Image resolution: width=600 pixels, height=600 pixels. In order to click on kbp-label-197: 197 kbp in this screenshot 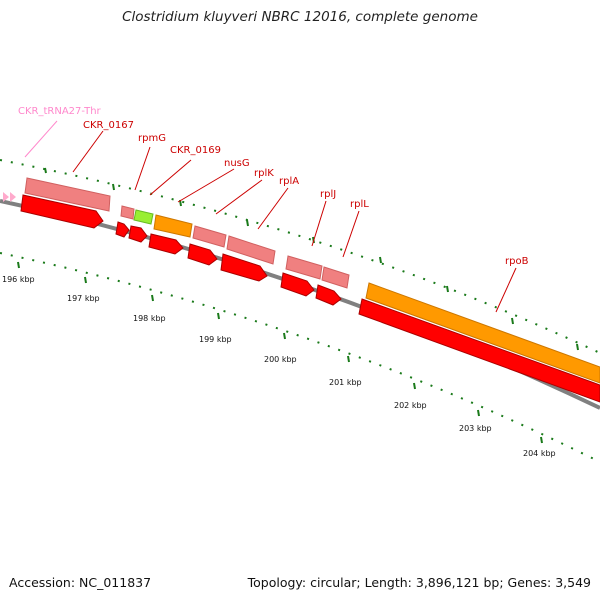, I will do `click(83, 298)`.